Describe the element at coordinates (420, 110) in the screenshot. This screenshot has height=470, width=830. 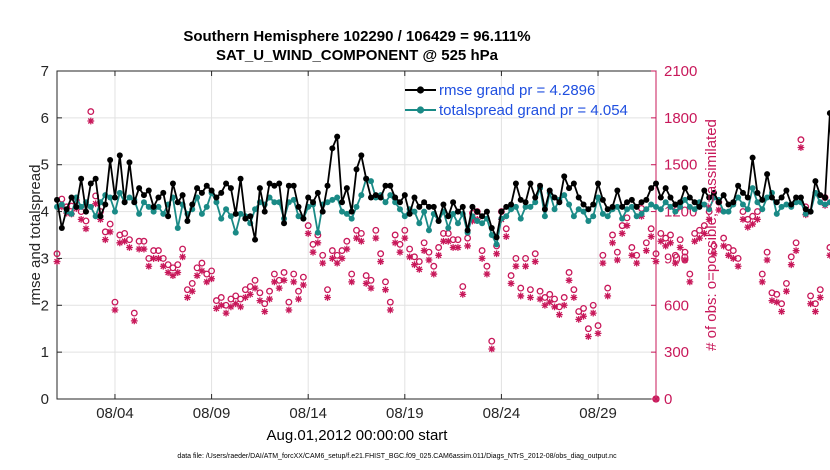
I see `legend-spread-marker` at that location.